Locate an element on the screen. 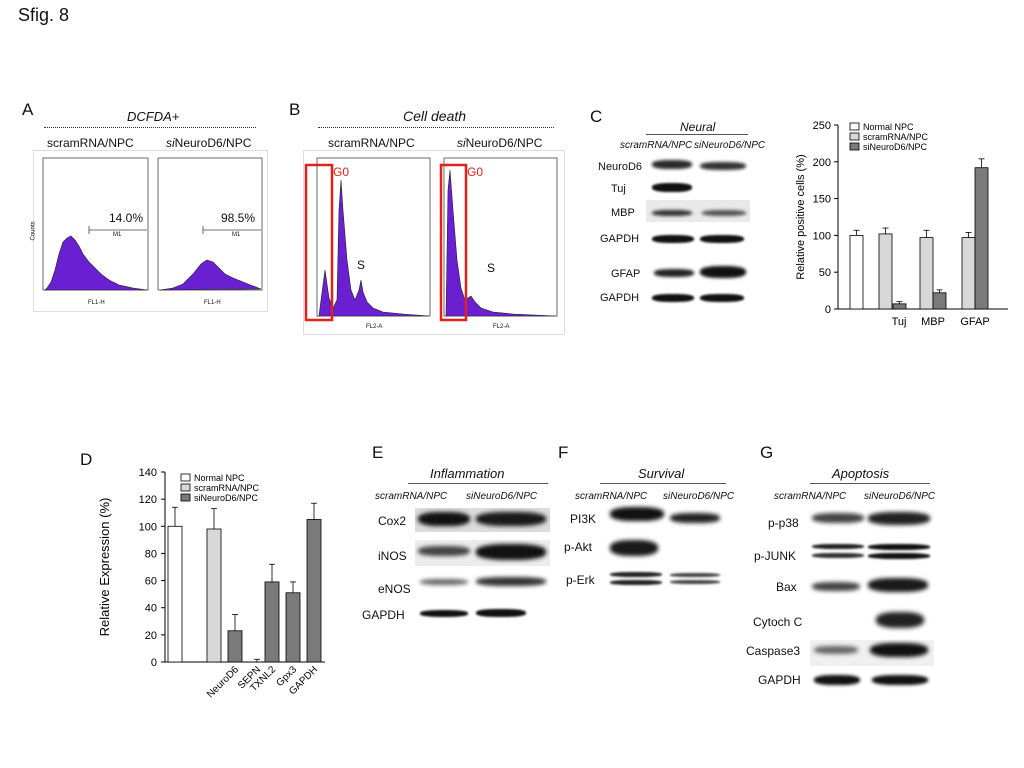 Image resolution: width=1024 pixels, height=768 pixels. panel-a-pct1: 14.0% is located at coordinates (126, 218).